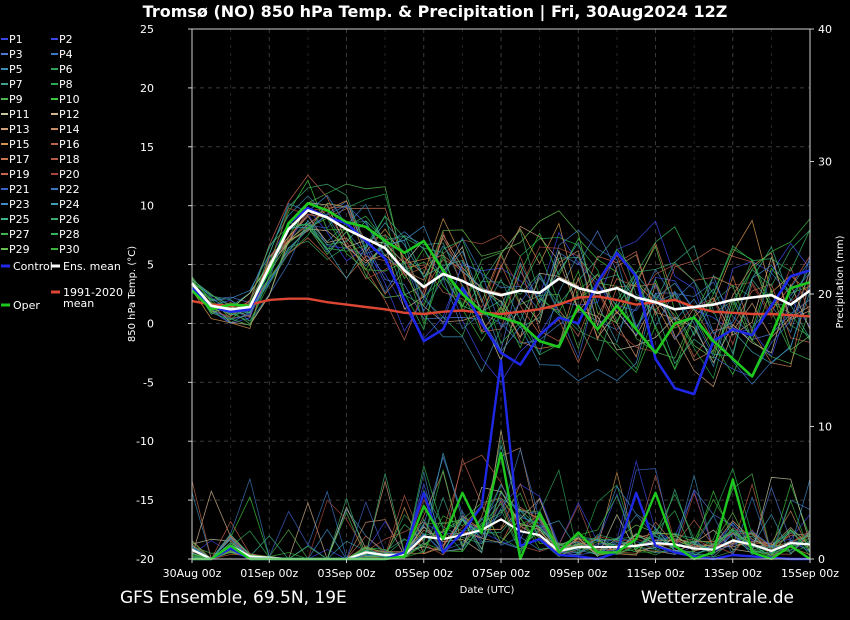 This screenshot has width=850, height=620. I want to click on legend-label: P1, so click(16, 39).